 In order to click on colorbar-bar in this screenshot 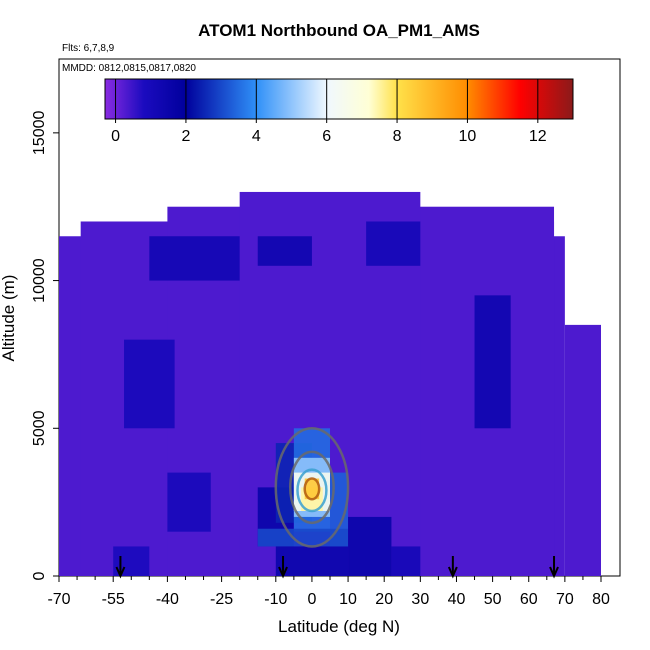, I will do `click(339, 99)`.